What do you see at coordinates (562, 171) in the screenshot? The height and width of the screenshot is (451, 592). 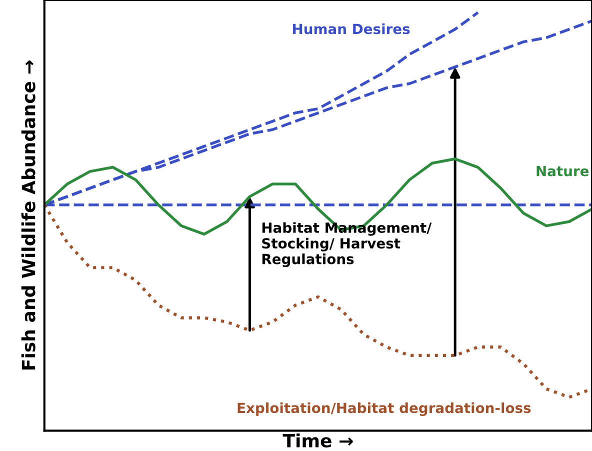 I see `text: Nature` at bounding box center [562, 171].